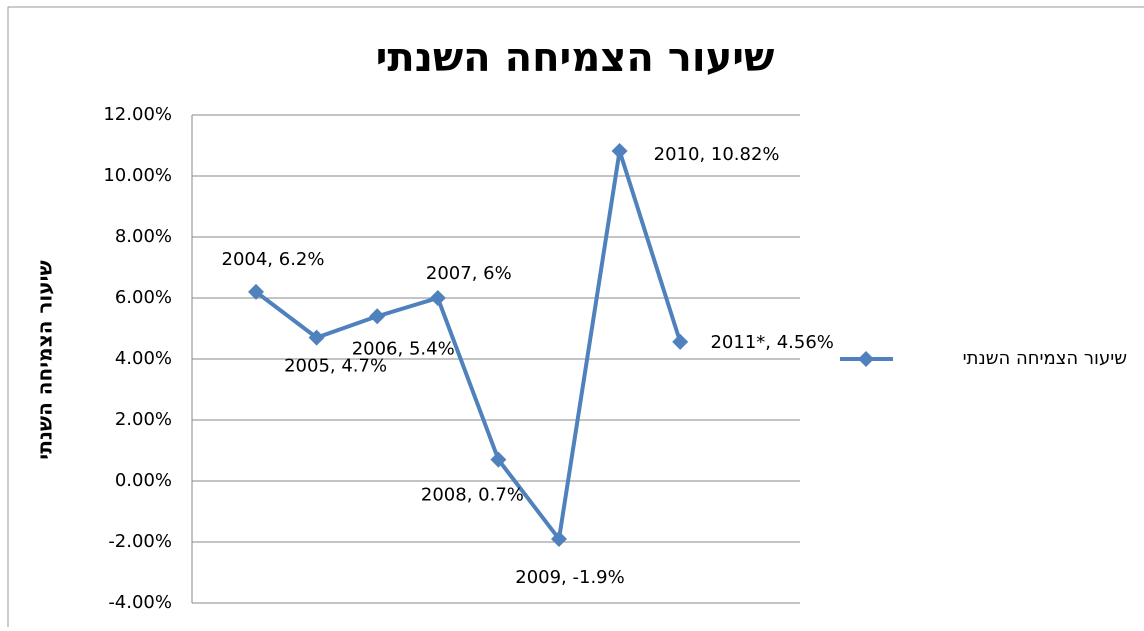 Image resolution: width=1144 pixels, height=631 pixels. Describe the element at coordinates (143, 480) in the screenshot. I see `y-tick-label: 0.00%` at that location.